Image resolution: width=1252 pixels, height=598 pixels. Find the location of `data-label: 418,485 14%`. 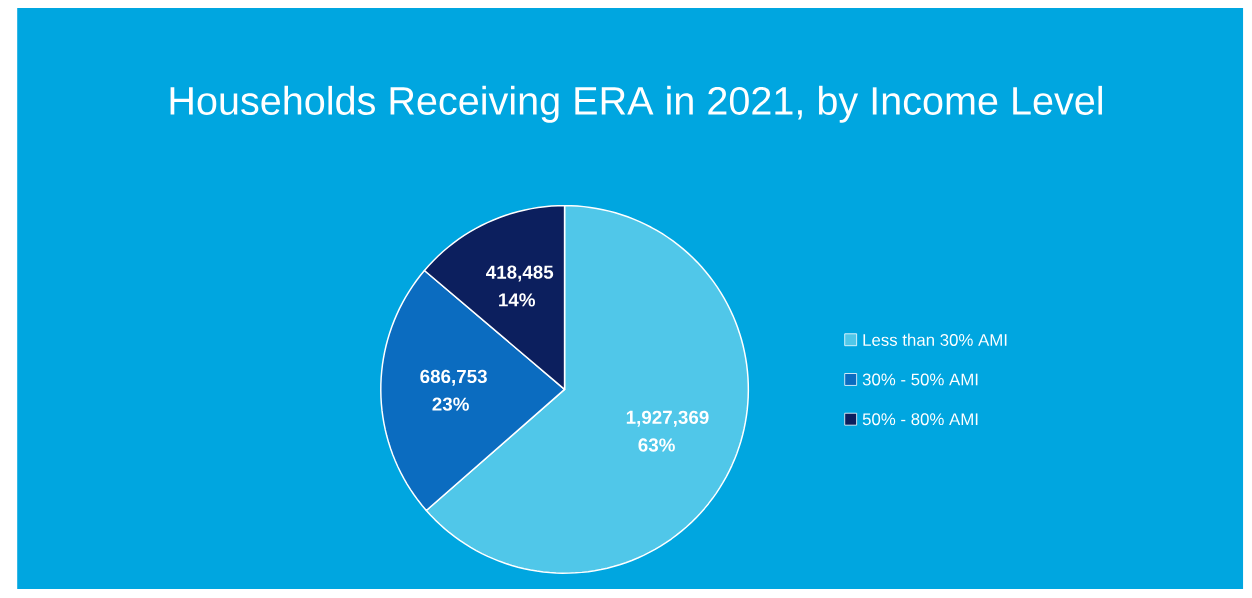

data-label: 418,485 14% is located at coordinates (520, 286).